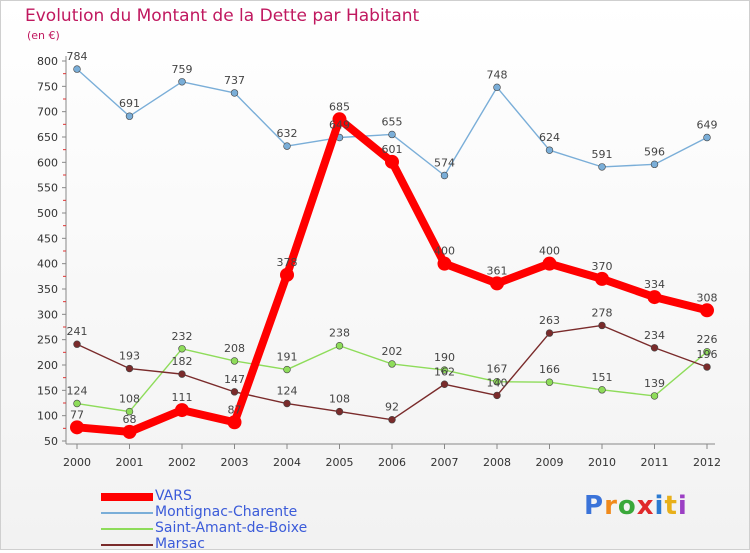  What do you see at coordinates (180, 544) in the screenshot?
I see `legend-label-marsac: Marsac` at bounding box center [180, 544].